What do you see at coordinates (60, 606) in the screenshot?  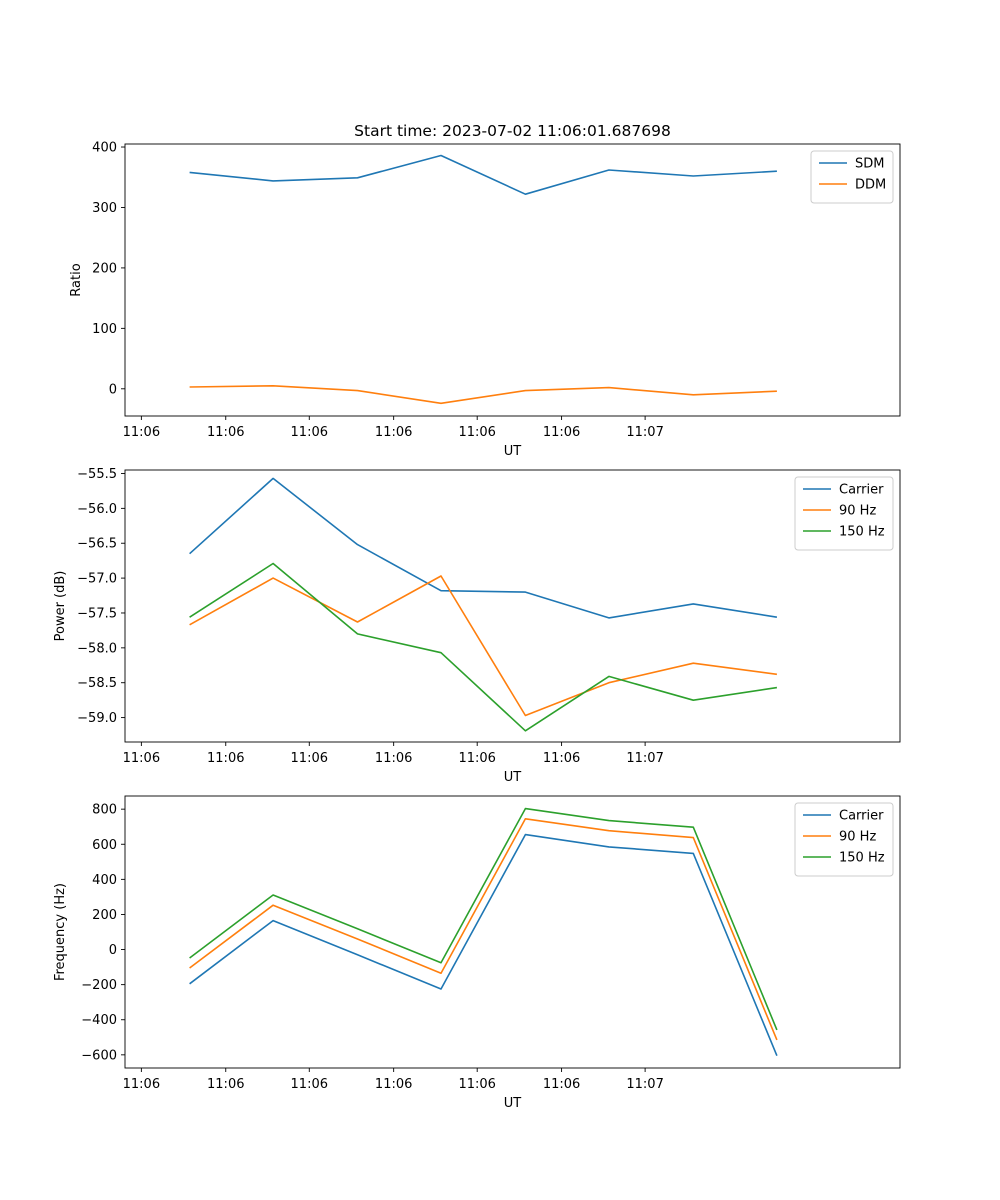 I see `y-axis-label: Power (dB)` at bounding box center [60, 606].